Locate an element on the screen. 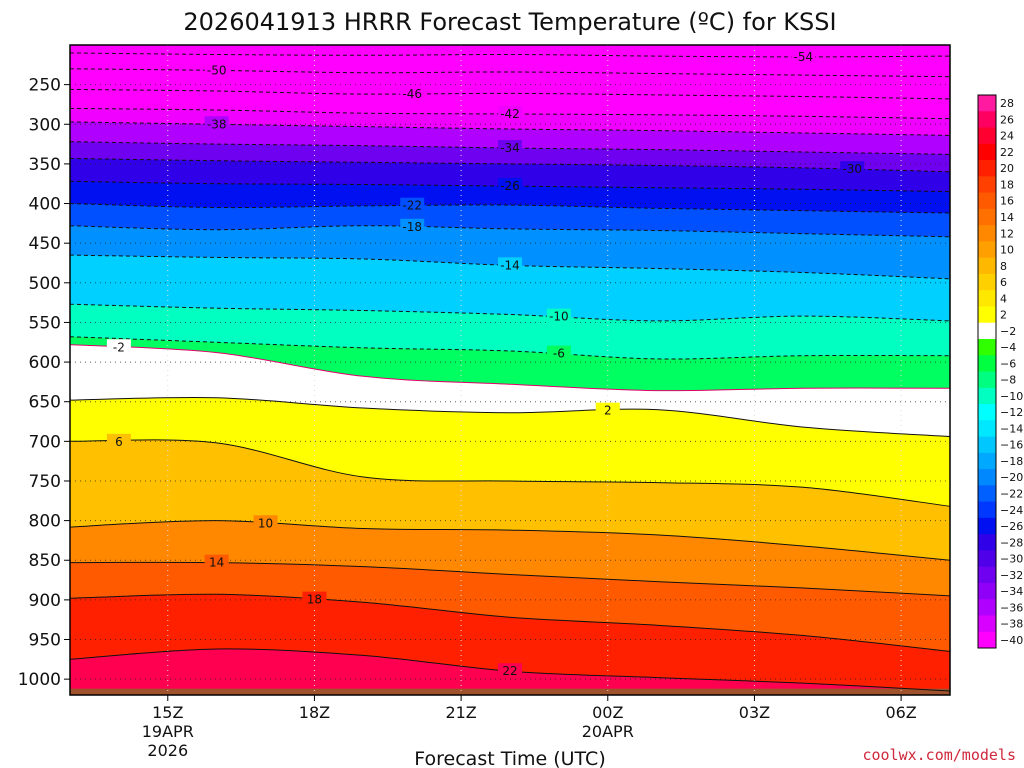 This screenshot has height=768, width=1024. isotherm-label--18: -18 is located at coordinates (412, 227).